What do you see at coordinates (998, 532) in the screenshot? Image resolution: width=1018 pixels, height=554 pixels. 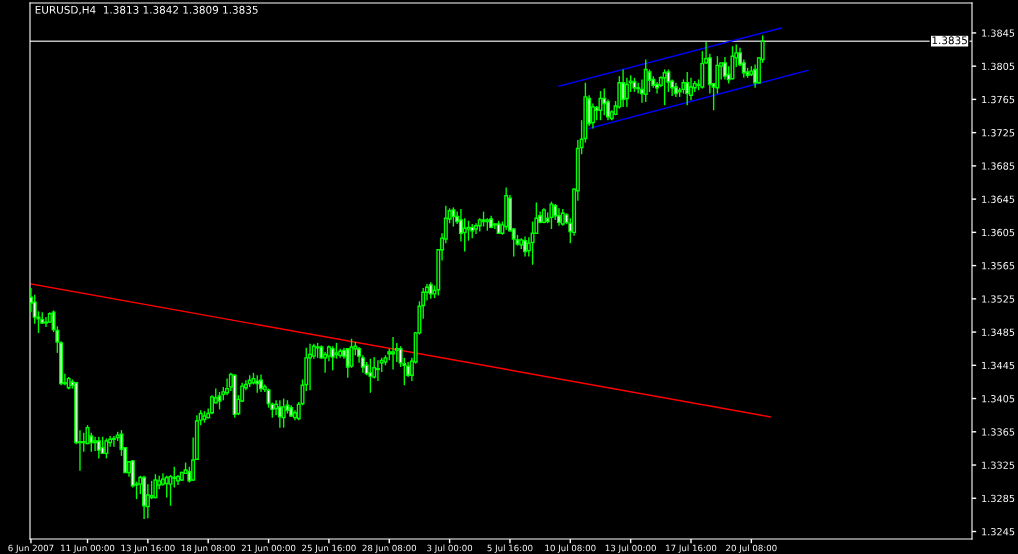 I see `y-tick-label: 1.3245` at bounding box center [998, 532].